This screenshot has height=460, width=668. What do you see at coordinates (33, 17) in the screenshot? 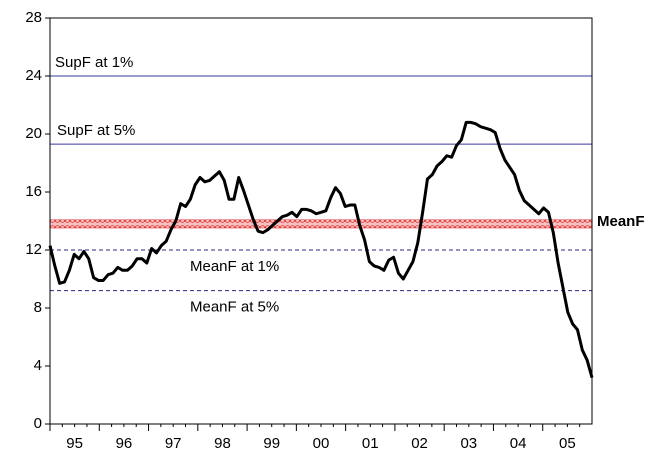
I see `y-tick-label: 28` at bounding box center [33, 17].